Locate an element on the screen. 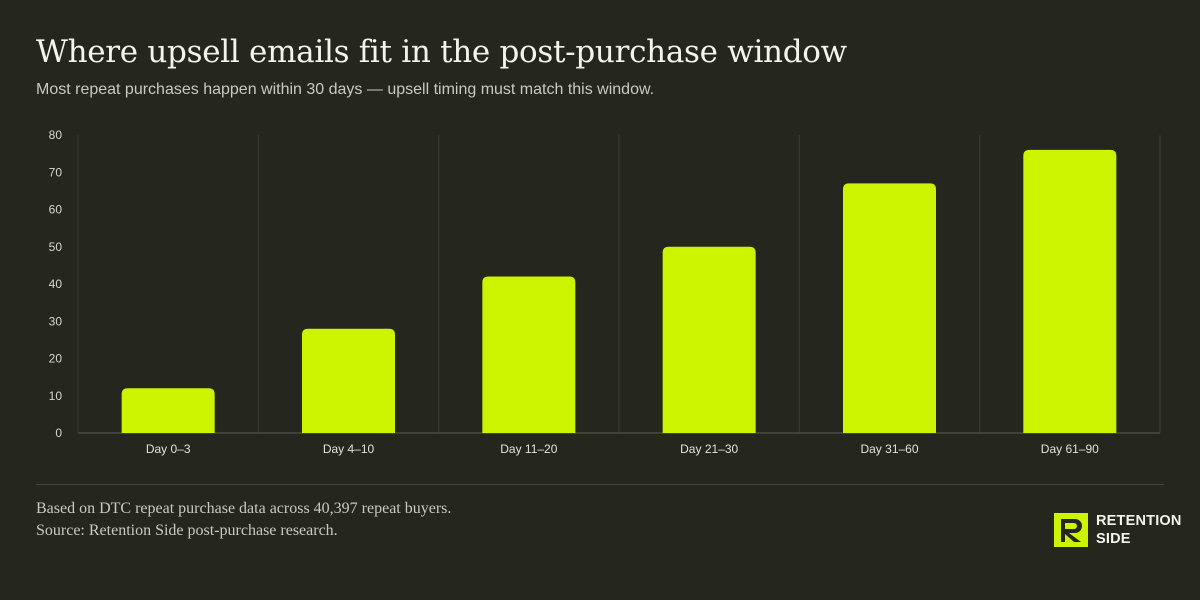 This screenshot has width=1200, height=600. y-tick-label: 20 is located at coordinates (56, 359).